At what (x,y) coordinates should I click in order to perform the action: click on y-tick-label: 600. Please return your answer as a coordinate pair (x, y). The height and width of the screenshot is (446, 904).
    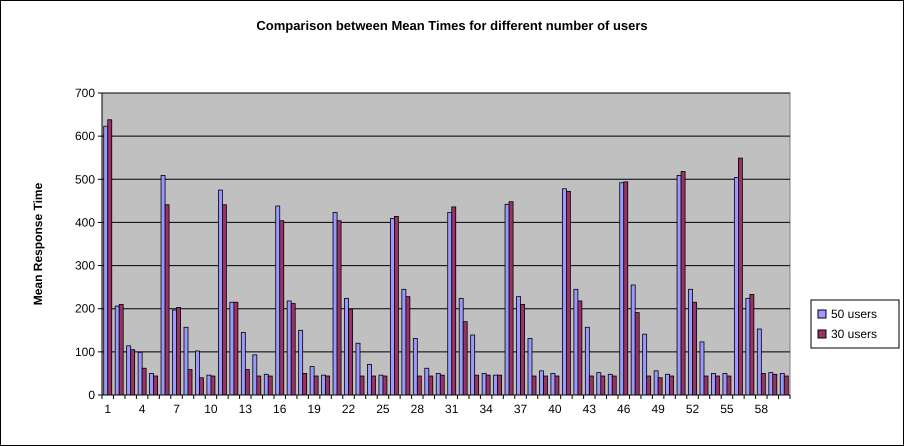
    Looking at the image, I should click on (85, 136).